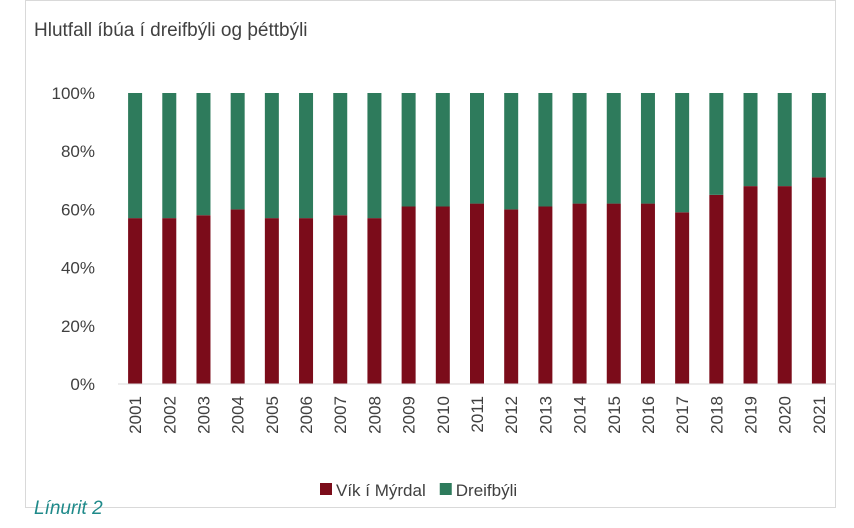  Describe the element at coordinates (648, 415) in the screenshot. I see `x-tick-label: 2016` at that location.